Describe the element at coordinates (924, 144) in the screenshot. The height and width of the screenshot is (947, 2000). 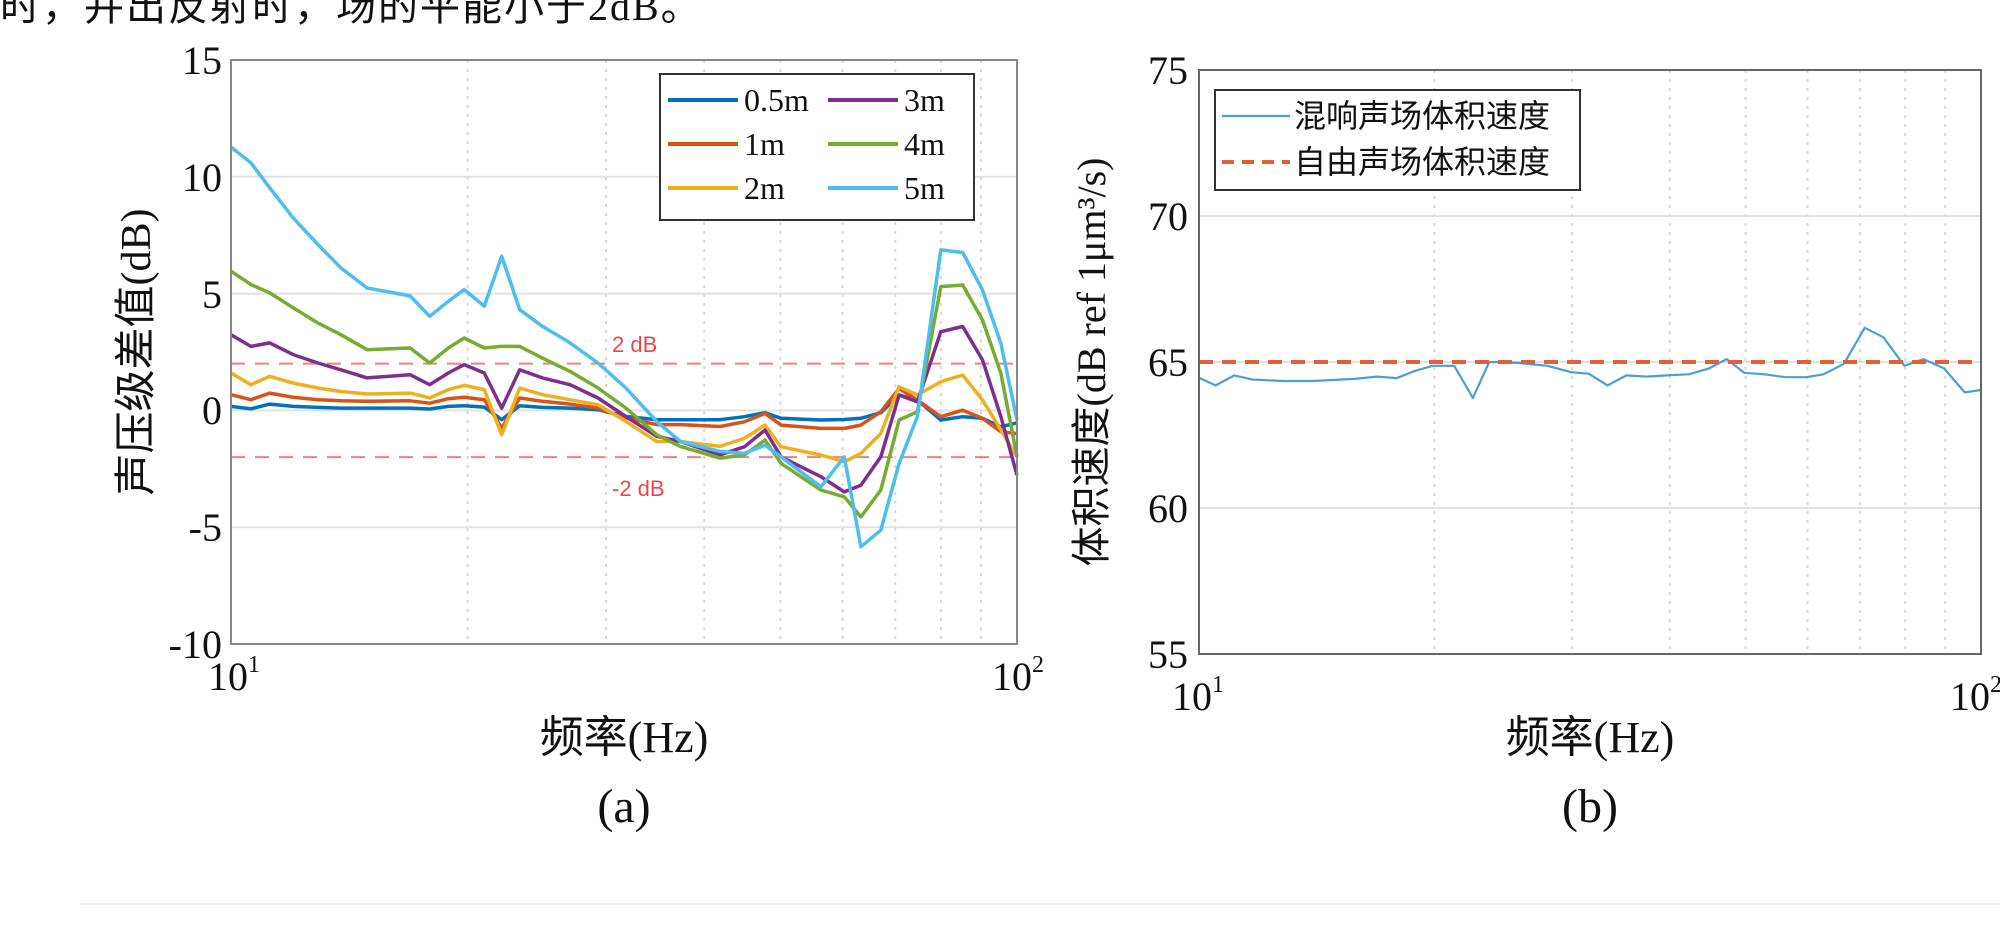
I see `legend-label: 4m` at that location.